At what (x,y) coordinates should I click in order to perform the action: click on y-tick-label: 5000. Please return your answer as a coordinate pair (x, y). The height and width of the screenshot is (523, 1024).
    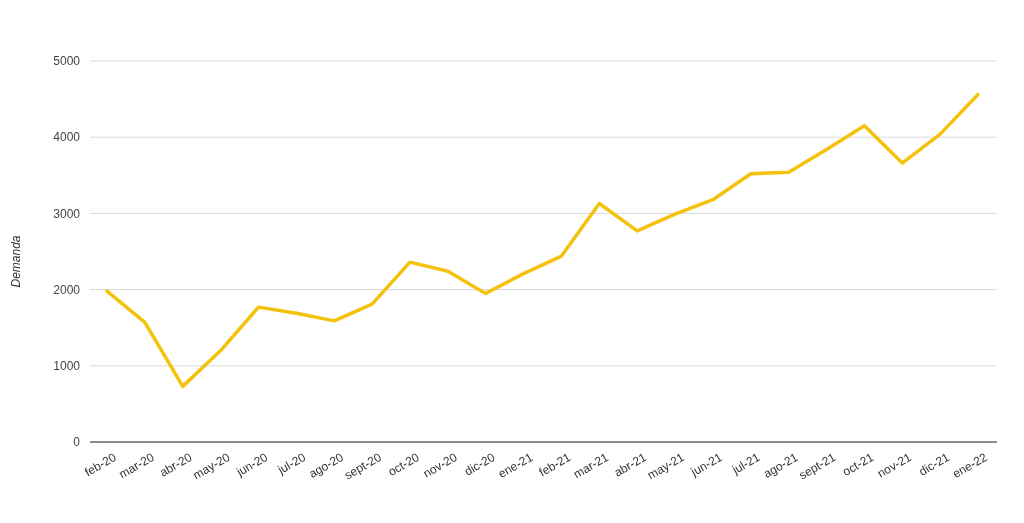
    Looking at the image, I should click on (67, 61).